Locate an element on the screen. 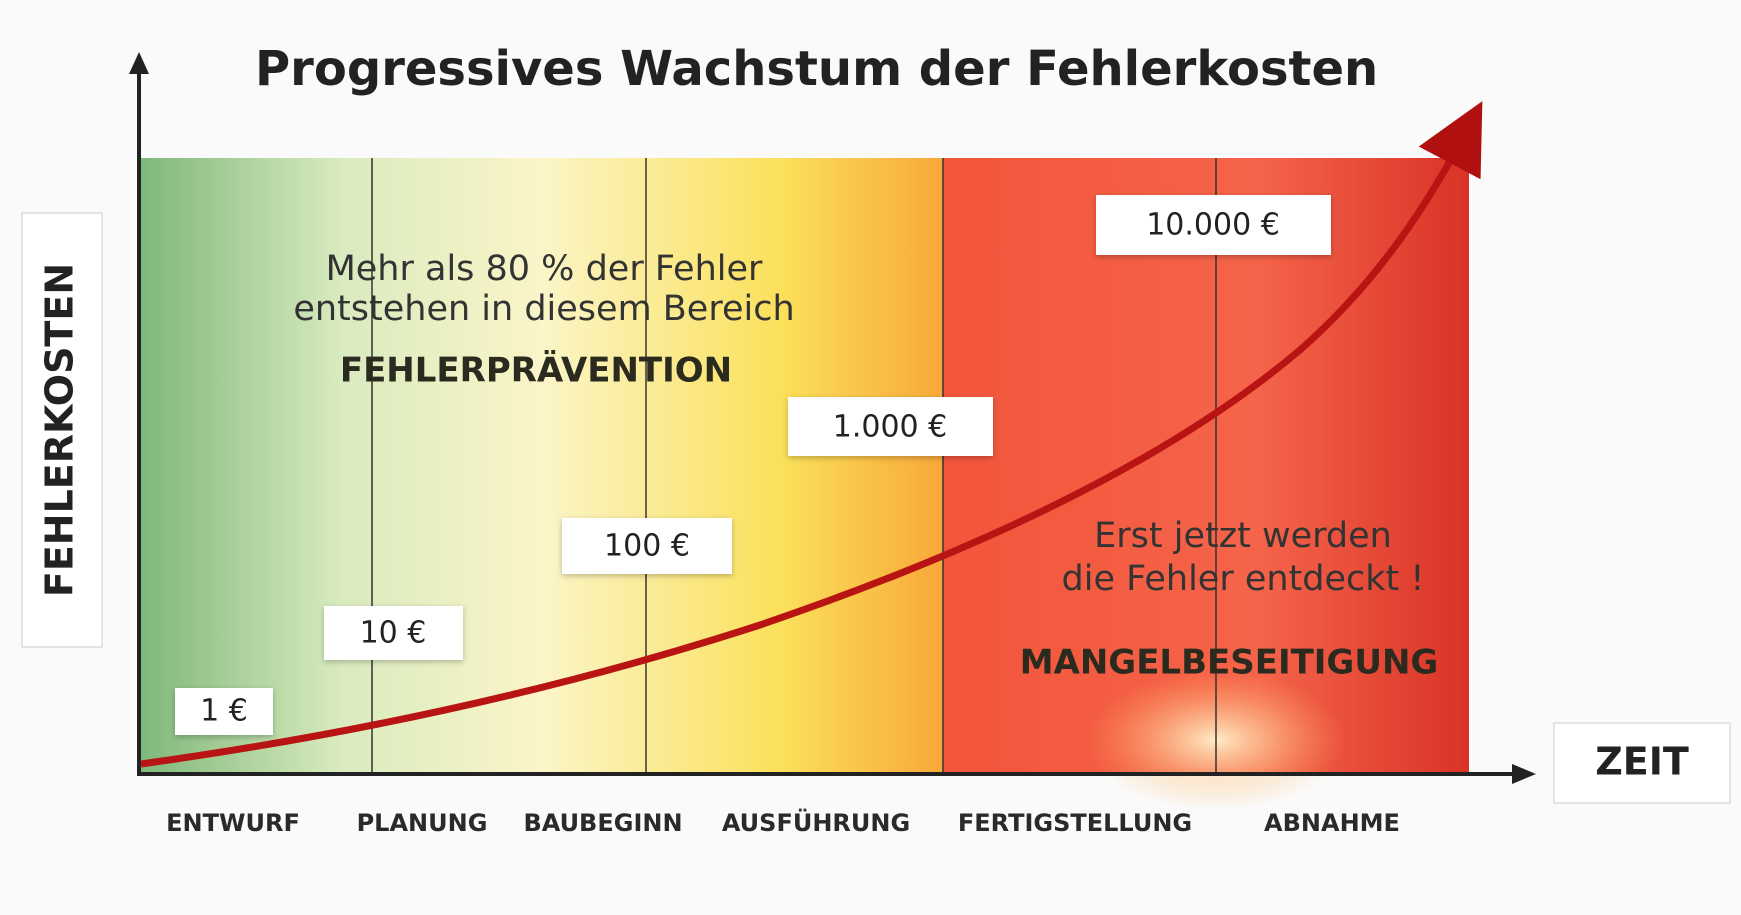  title: Progressives Wachstum der Fehlerkosten is located at coordinates (816, 69).